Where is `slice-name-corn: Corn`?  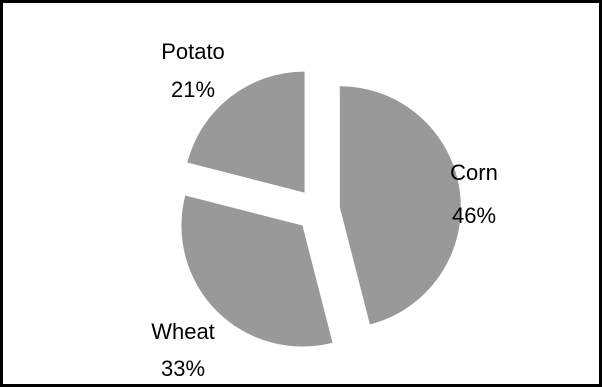 slice-name-corn: Corn is located at coordinates (474, 172).